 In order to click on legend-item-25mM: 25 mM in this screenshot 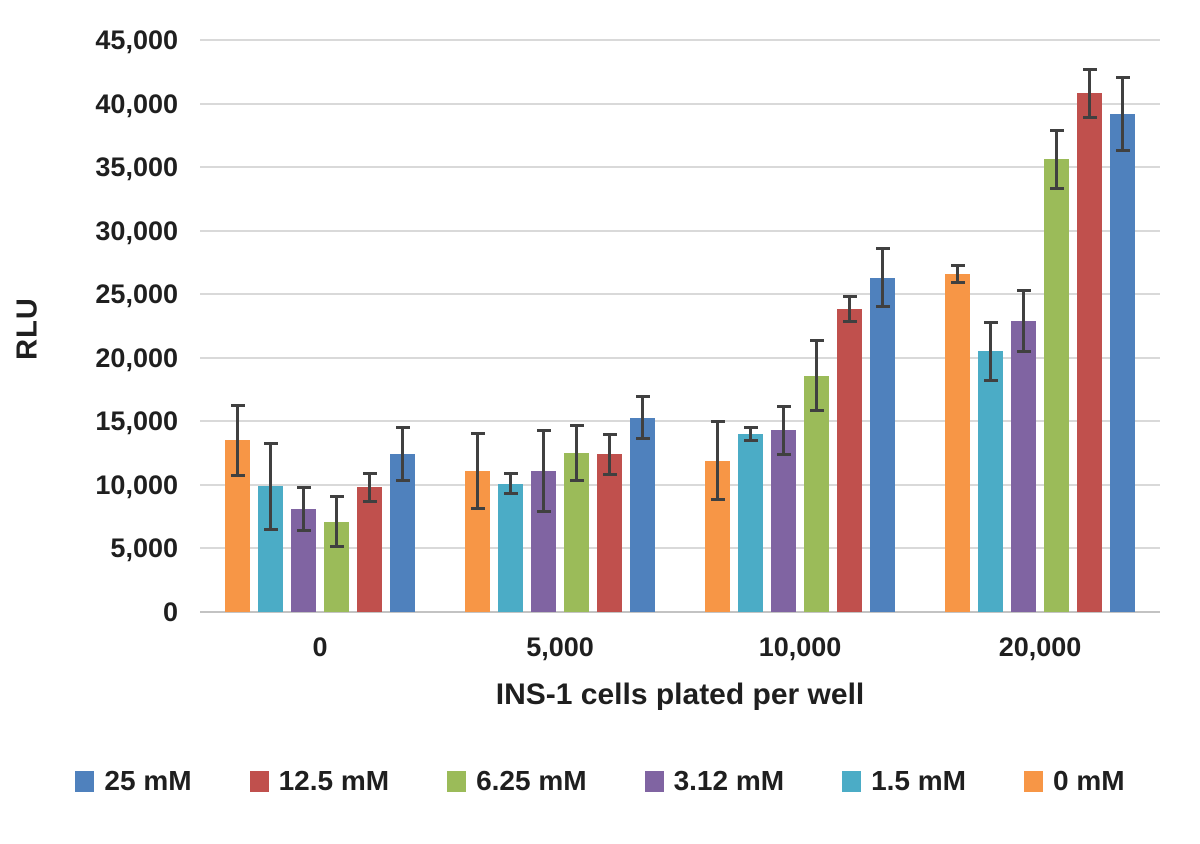, I will do `click(133, 781)`.